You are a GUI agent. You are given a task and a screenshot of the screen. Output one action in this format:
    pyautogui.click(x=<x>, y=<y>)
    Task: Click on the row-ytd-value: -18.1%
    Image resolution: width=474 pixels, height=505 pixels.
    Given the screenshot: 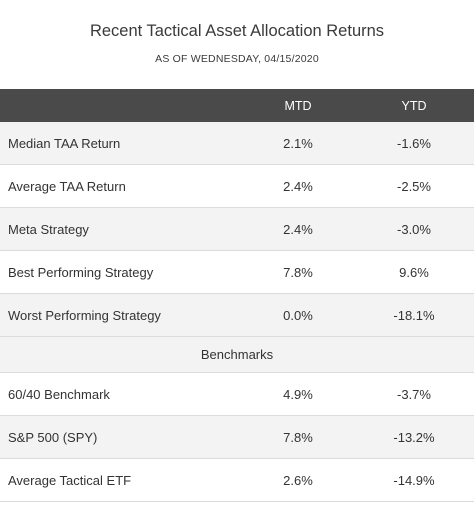 What is the action you would take?
    pyautogui.click(x=414, y=315)
    